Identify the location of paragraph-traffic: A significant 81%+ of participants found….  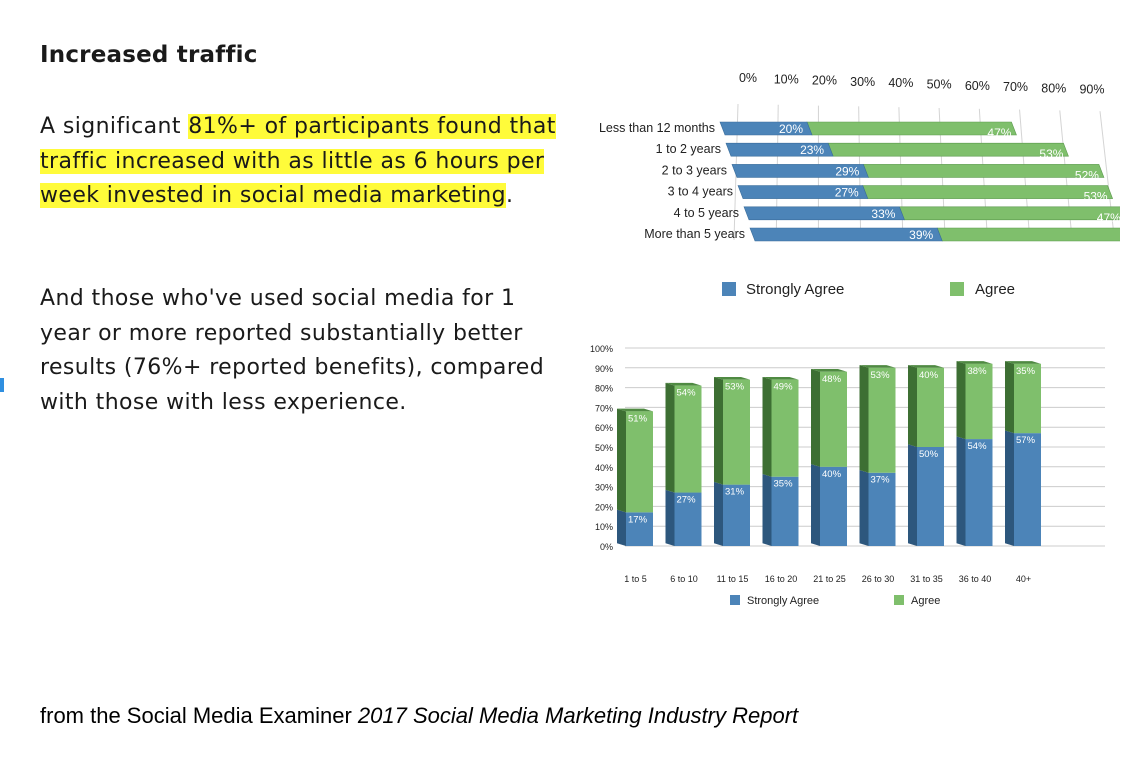
(300, 162).